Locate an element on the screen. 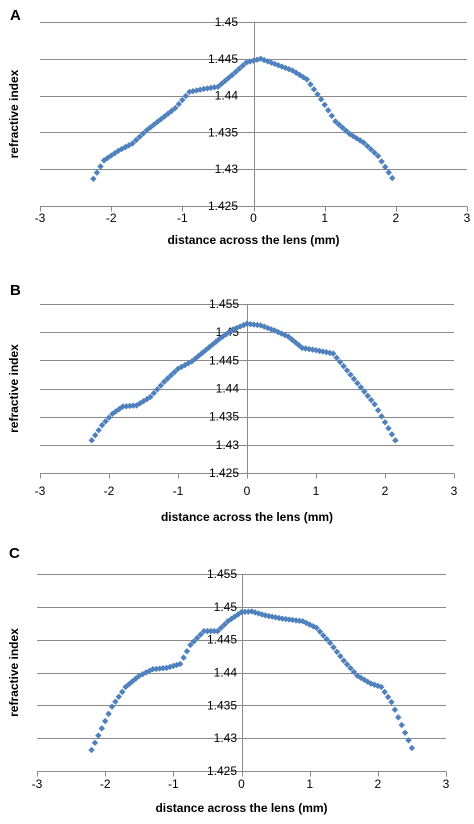 The height and width of the screenshot is (824, 474). y-tick-label: 1.435 is located at coordinates (222, 705).